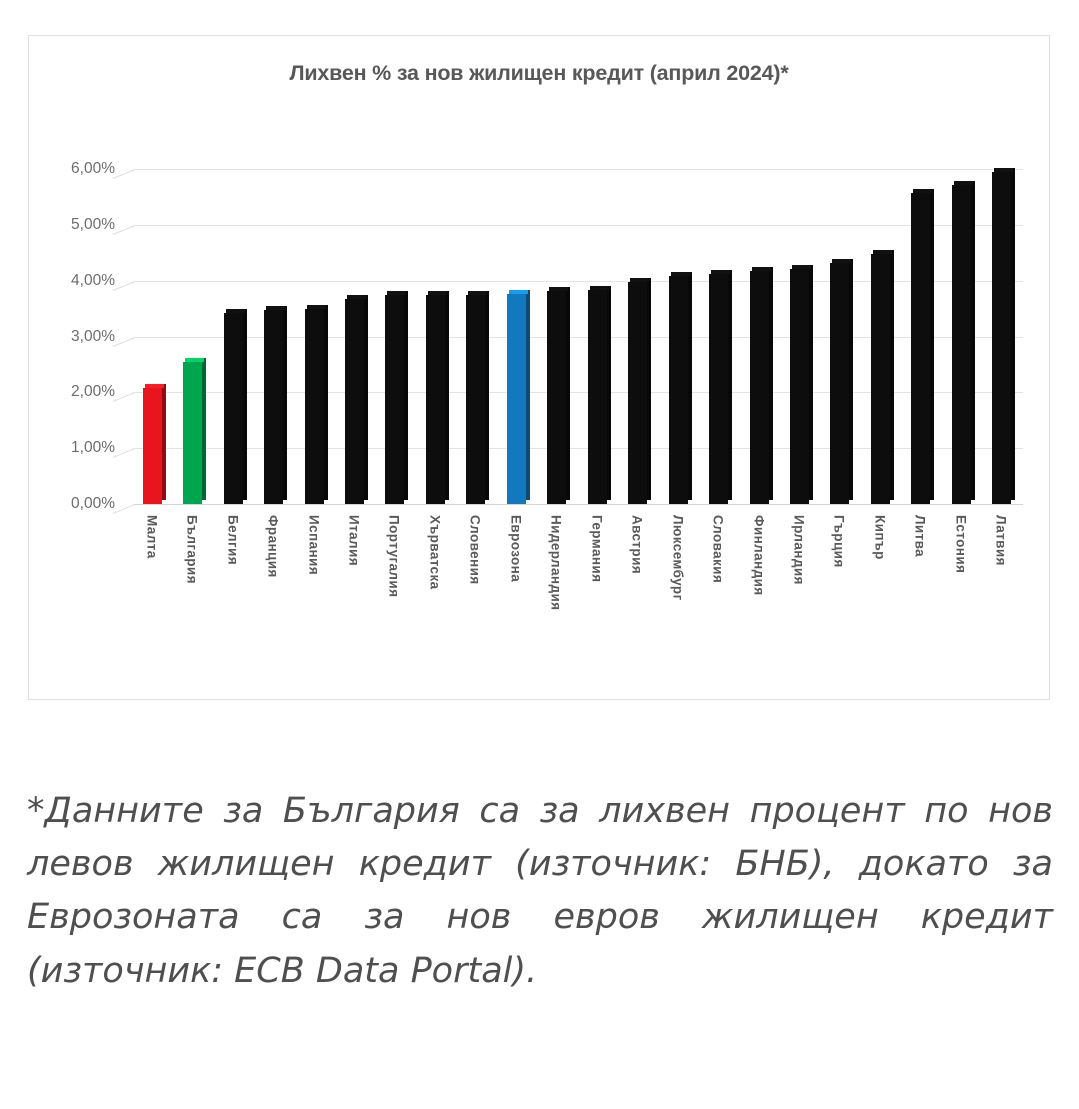  What do you see at coordinates (839, 541) in the screenshot?
I see `x-axis-tick-label: Гърция` at bounding box center [839, 541].